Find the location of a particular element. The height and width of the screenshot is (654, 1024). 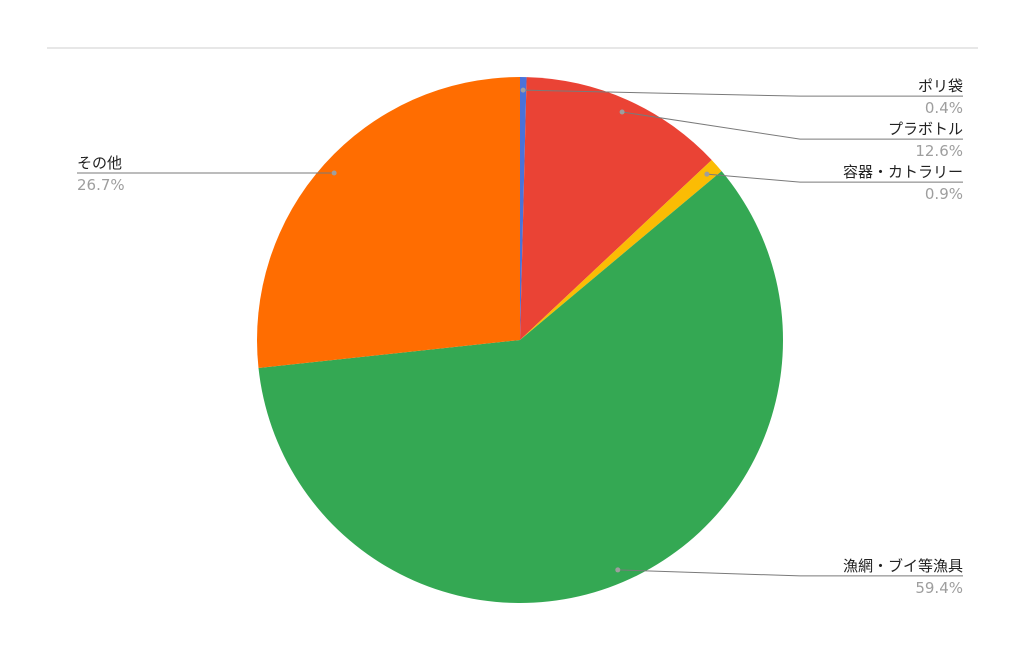

value-label: 26.7% is located at coordinates (101, 185).